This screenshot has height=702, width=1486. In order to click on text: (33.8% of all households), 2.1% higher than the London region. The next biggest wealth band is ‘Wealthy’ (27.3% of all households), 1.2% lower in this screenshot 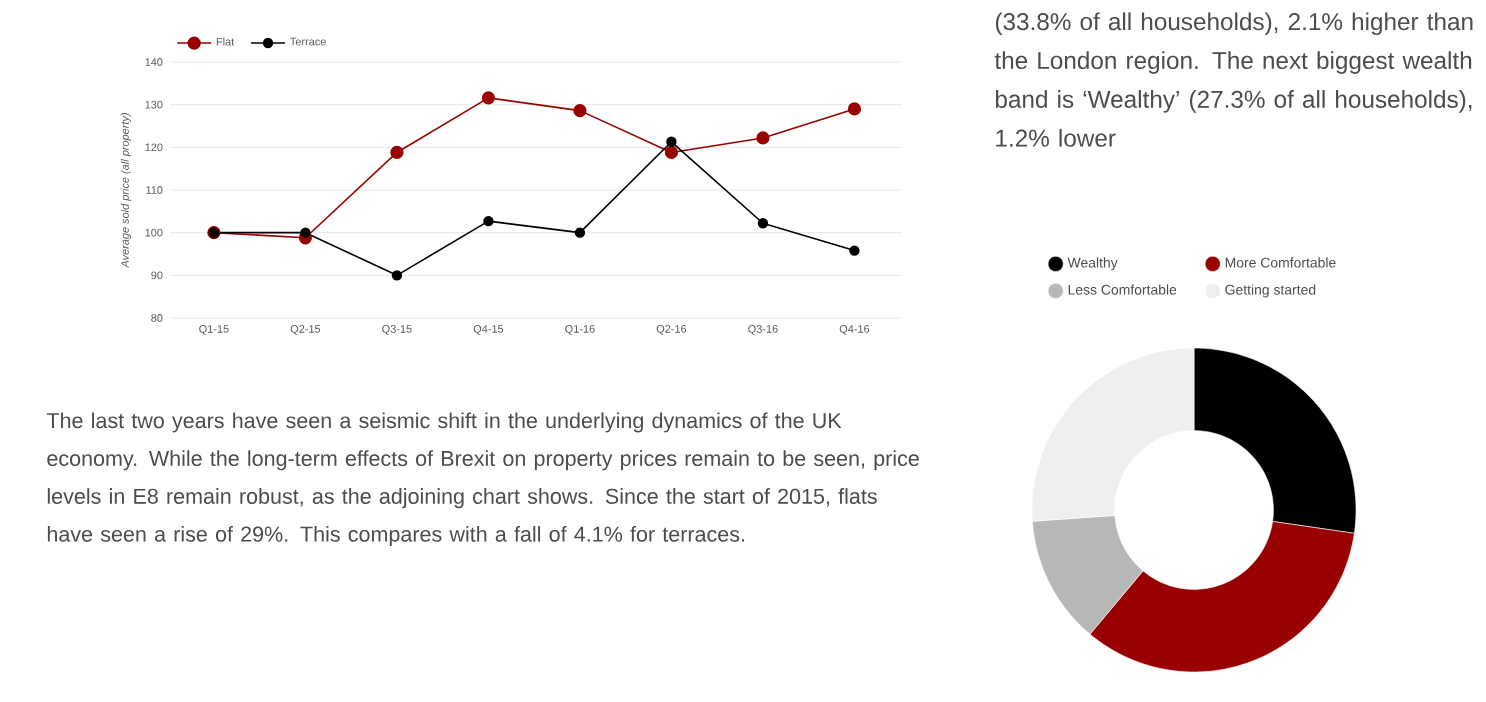, I will do `click(1233, 79)`.